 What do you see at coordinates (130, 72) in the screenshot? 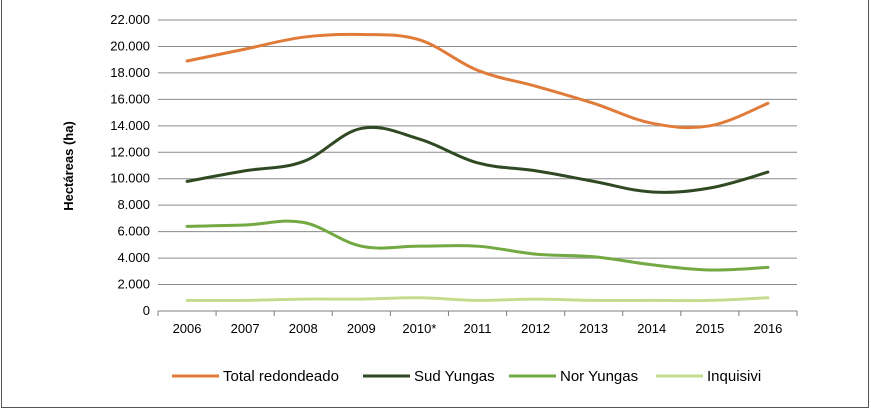
I see `y-tick-label: 18.000` at bounding box center [130, 72].